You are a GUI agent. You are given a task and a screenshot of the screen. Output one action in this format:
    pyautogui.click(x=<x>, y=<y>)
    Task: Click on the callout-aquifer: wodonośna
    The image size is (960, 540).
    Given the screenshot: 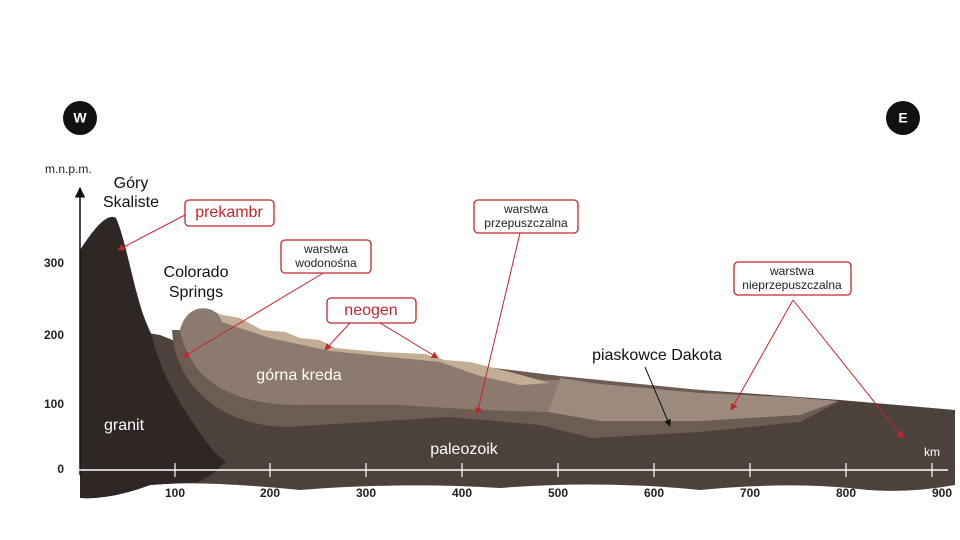 What is the action you would take?
    pyautogui.click(x=325, y=263)
    